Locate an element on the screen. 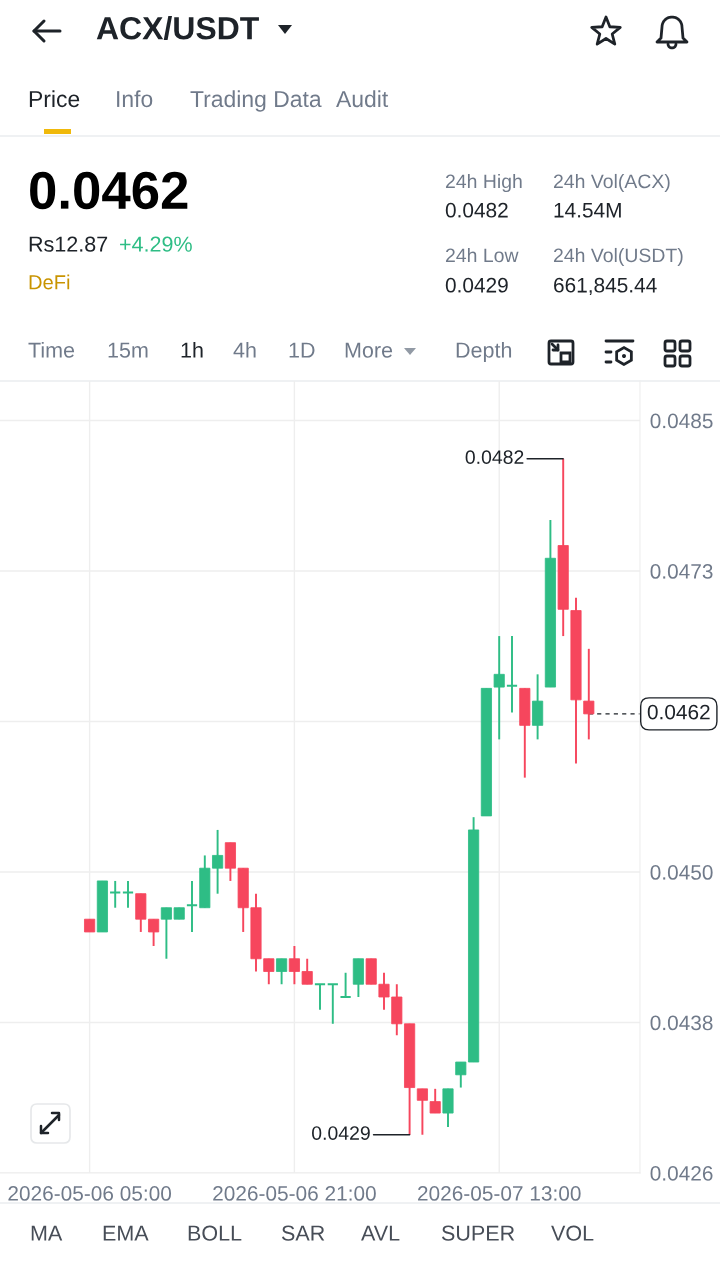 This screenshot has width=720, height=1267. text: Info is located at coordinates (135, 99).